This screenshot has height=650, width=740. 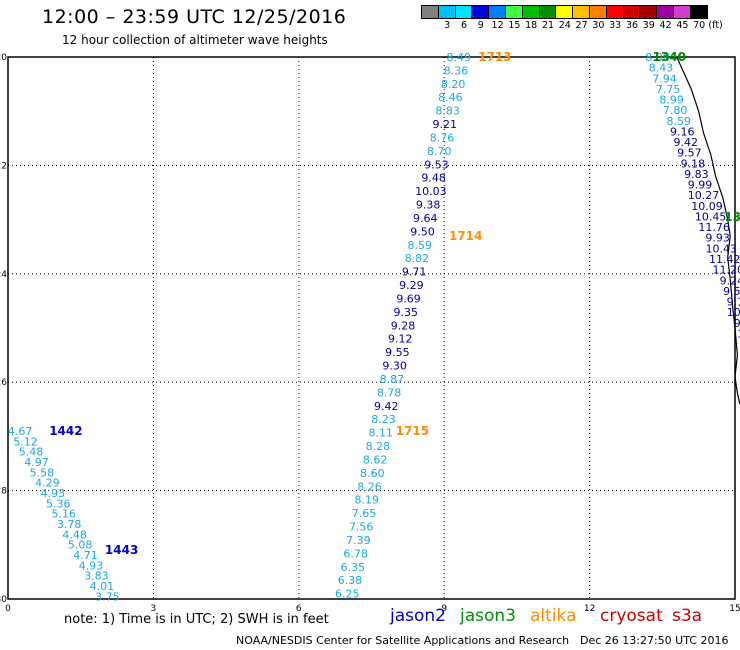 I want to click on legend-jason3: jason3, so click(x=488, y=616).